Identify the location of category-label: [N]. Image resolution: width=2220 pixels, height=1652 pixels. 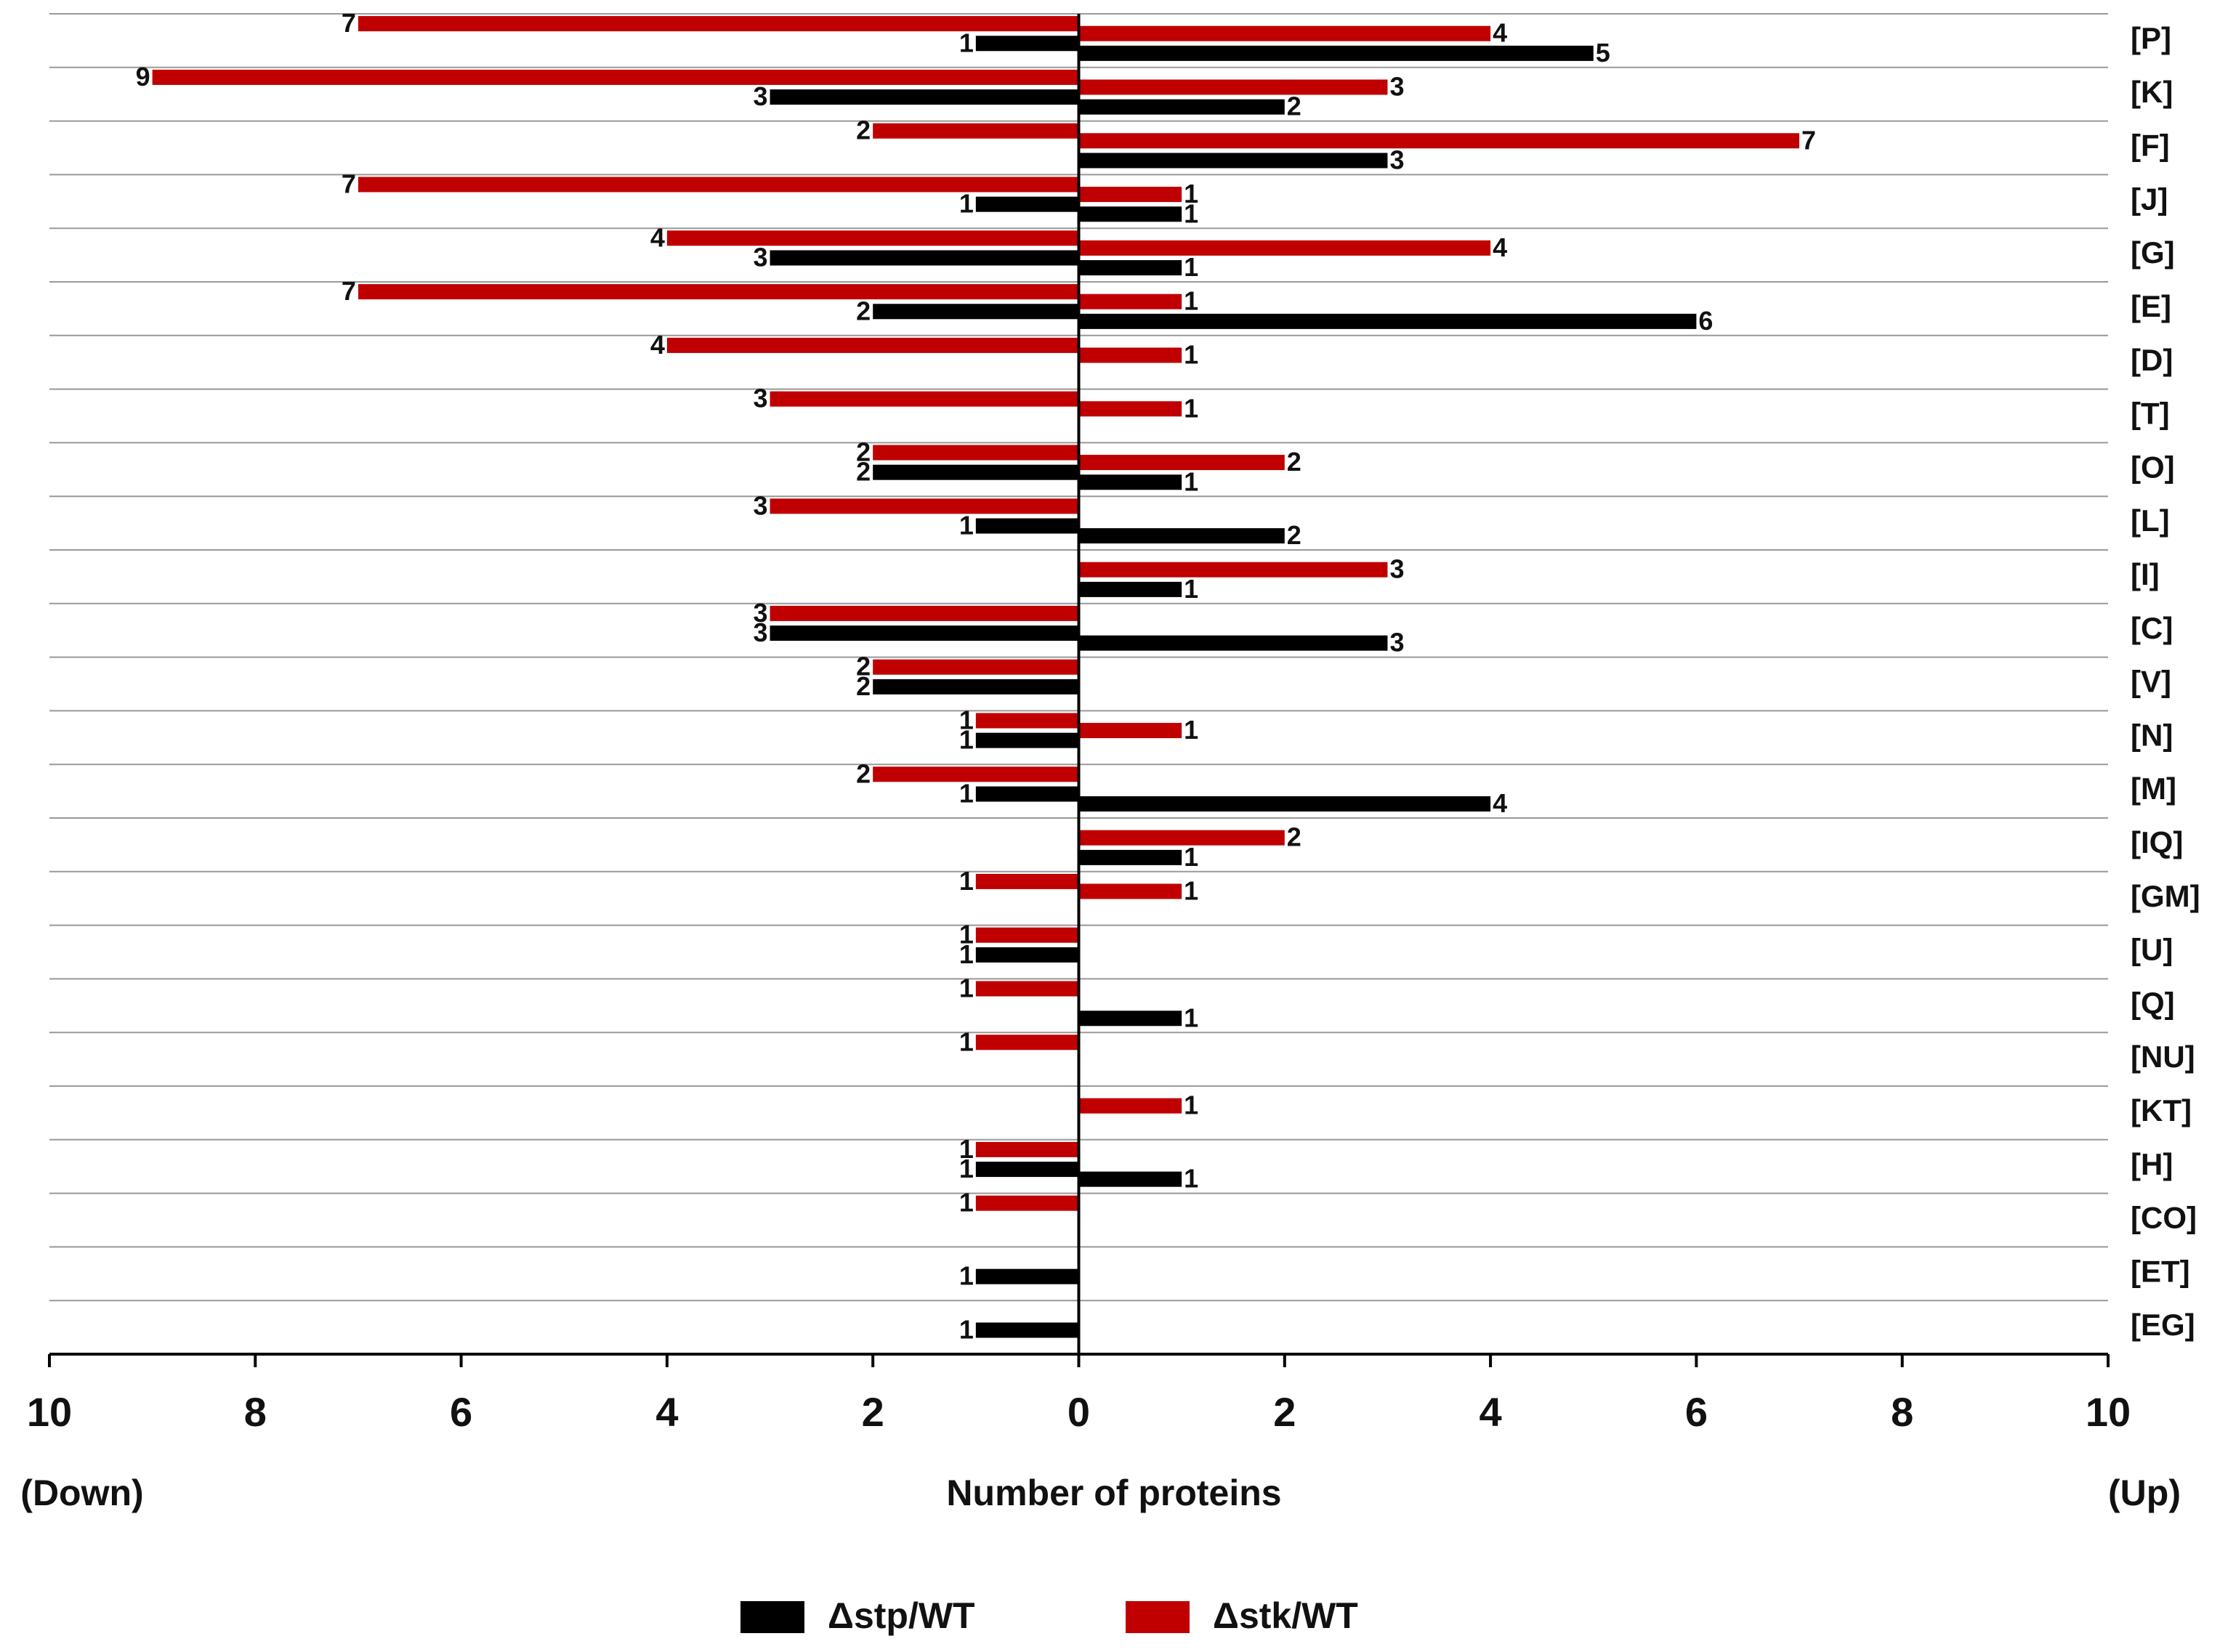
(2152, 735).